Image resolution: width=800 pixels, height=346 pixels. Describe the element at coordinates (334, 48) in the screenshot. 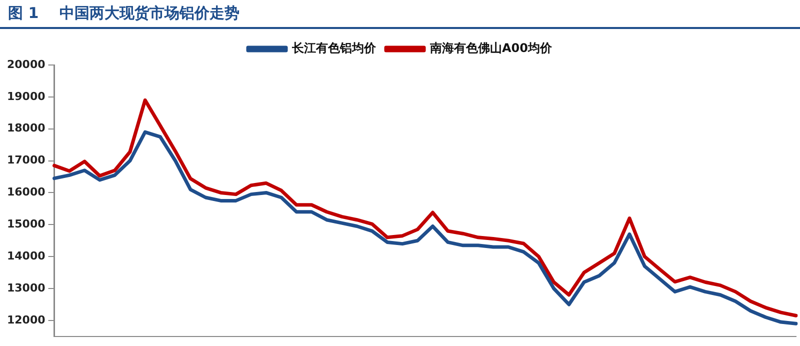

I see `legend-label: 长江有色铝均价` at that location.